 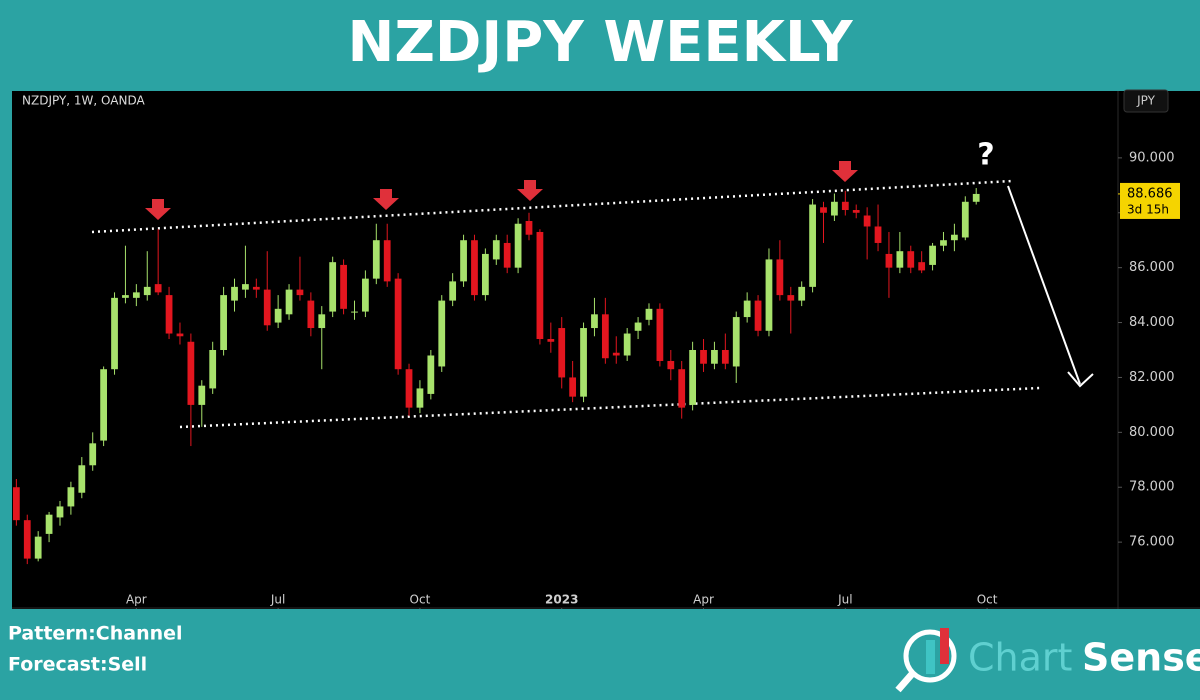 I want to click on logo-icon, so click(x=926, y=660).